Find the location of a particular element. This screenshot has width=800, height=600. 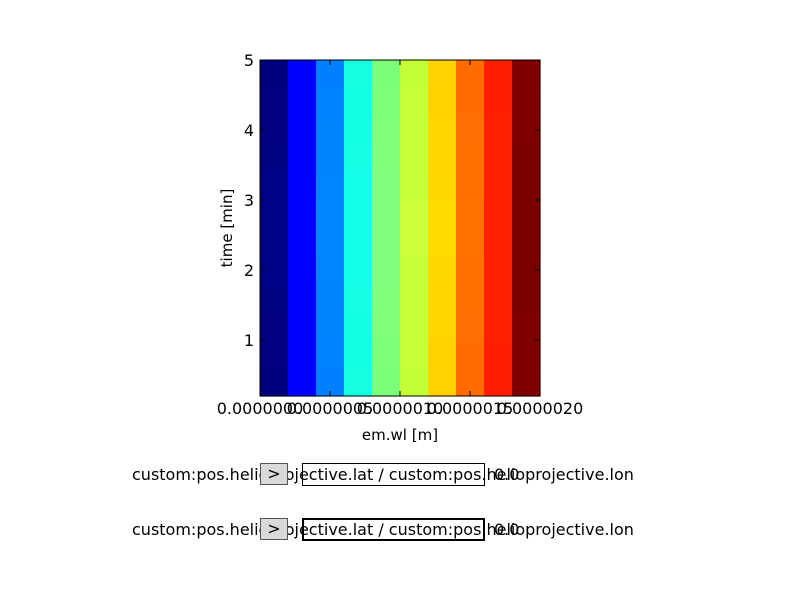

y-tick-label: 3 is located at coordinates (249, 200).